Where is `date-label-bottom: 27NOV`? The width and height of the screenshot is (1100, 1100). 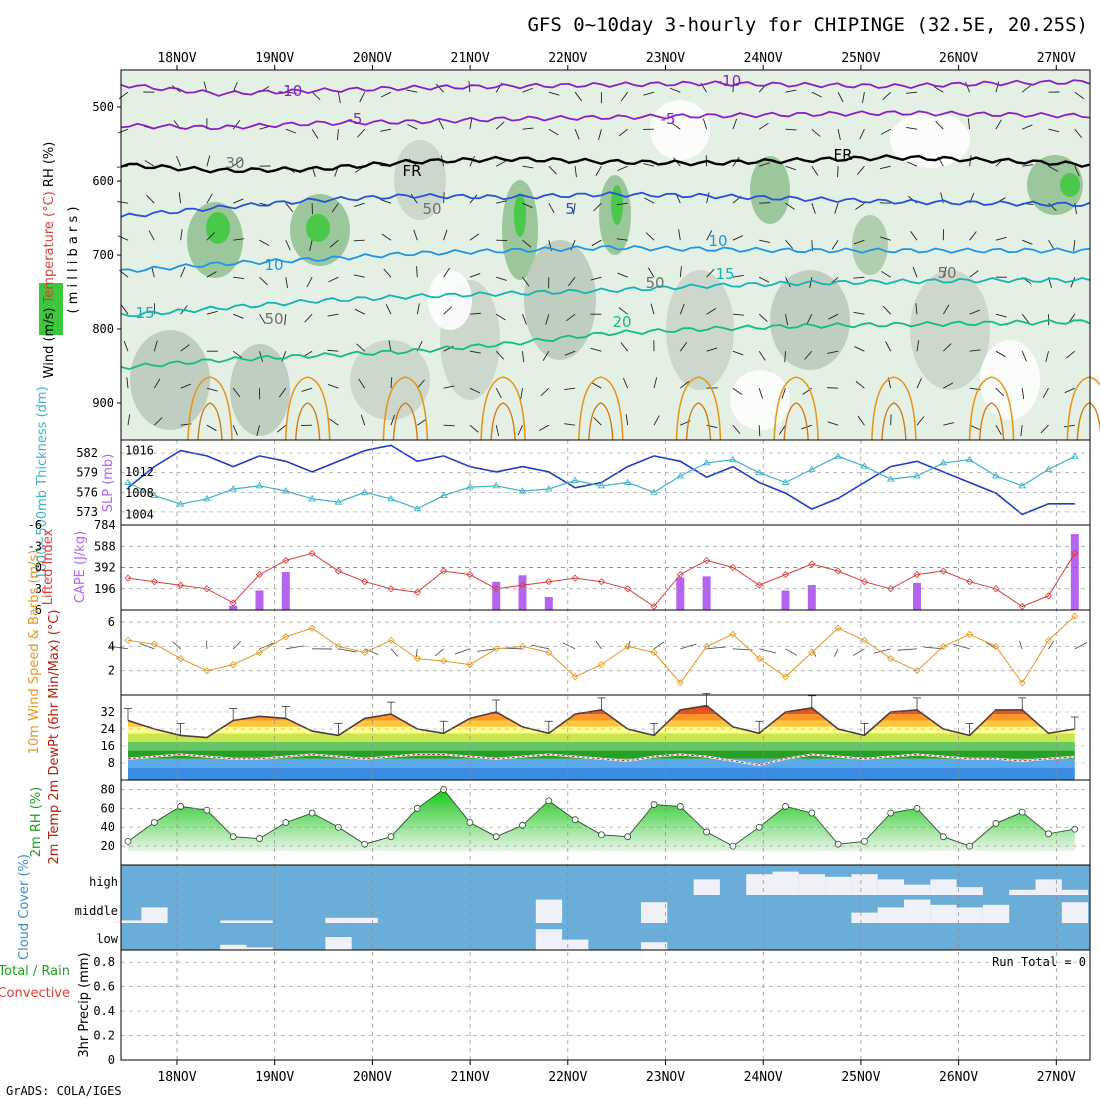 date-label-bottom: 27NOV is located at coordinates (1056, 1077).